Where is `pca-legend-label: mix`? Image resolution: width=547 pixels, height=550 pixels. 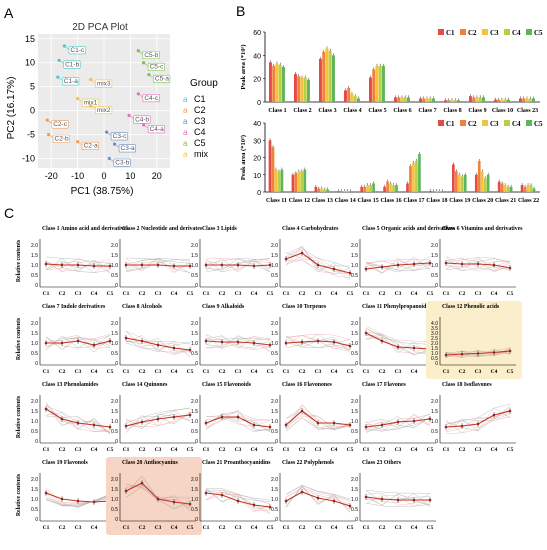
pca-legend-label: mix is located at coordinates (201, 154).